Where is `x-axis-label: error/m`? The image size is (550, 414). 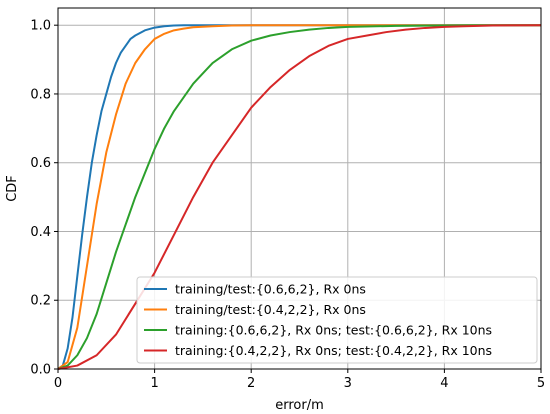 x-axis-label: error/m is located at coordinates (299, 405).